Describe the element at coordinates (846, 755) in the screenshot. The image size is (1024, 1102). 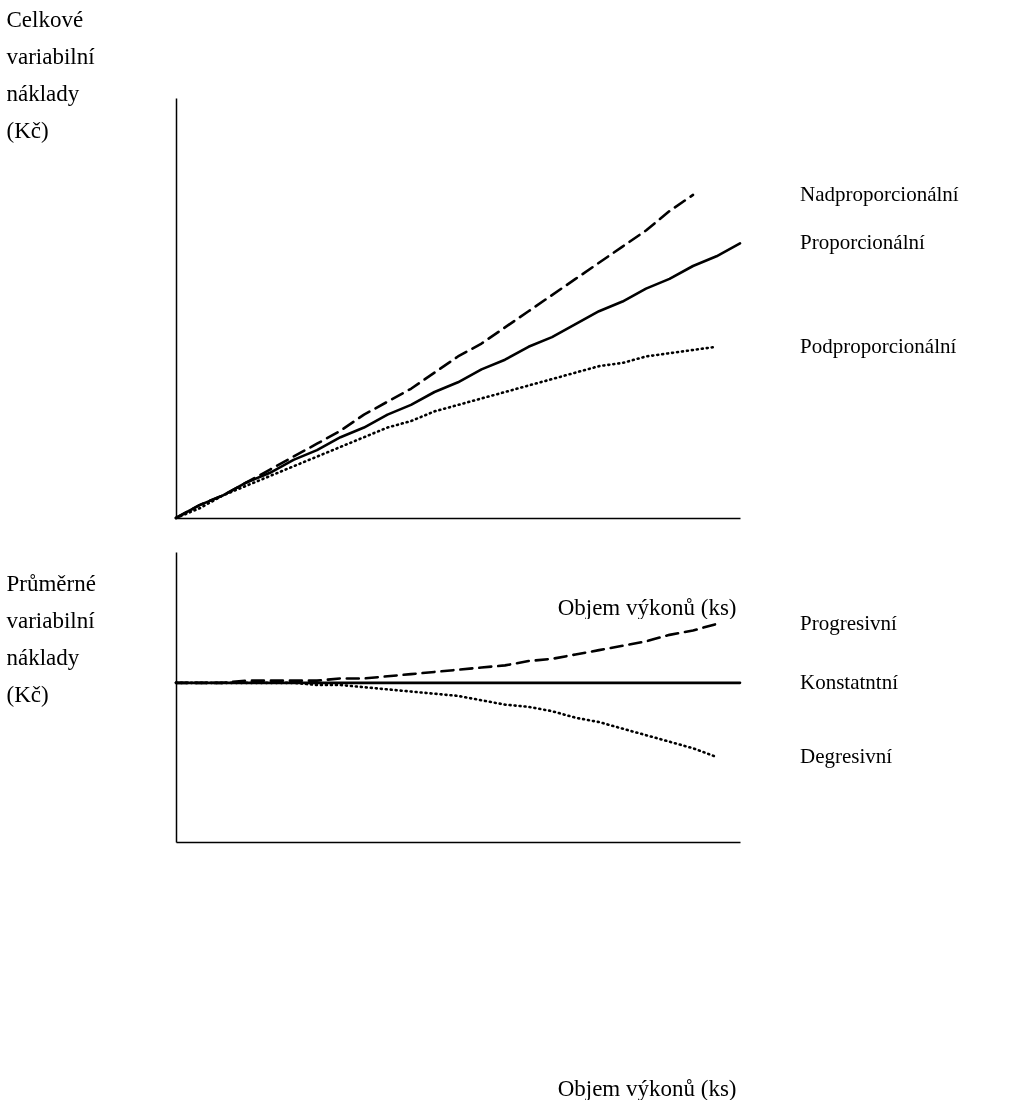
I see `text: Degresivní` at that location.